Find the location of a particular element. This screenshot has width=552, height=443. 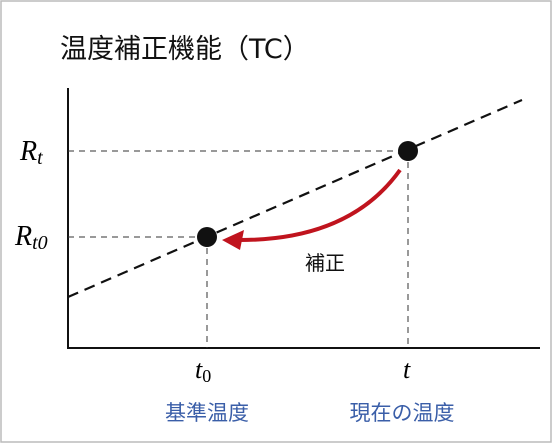

y-label: Rt is located at coordinates (31, 152).